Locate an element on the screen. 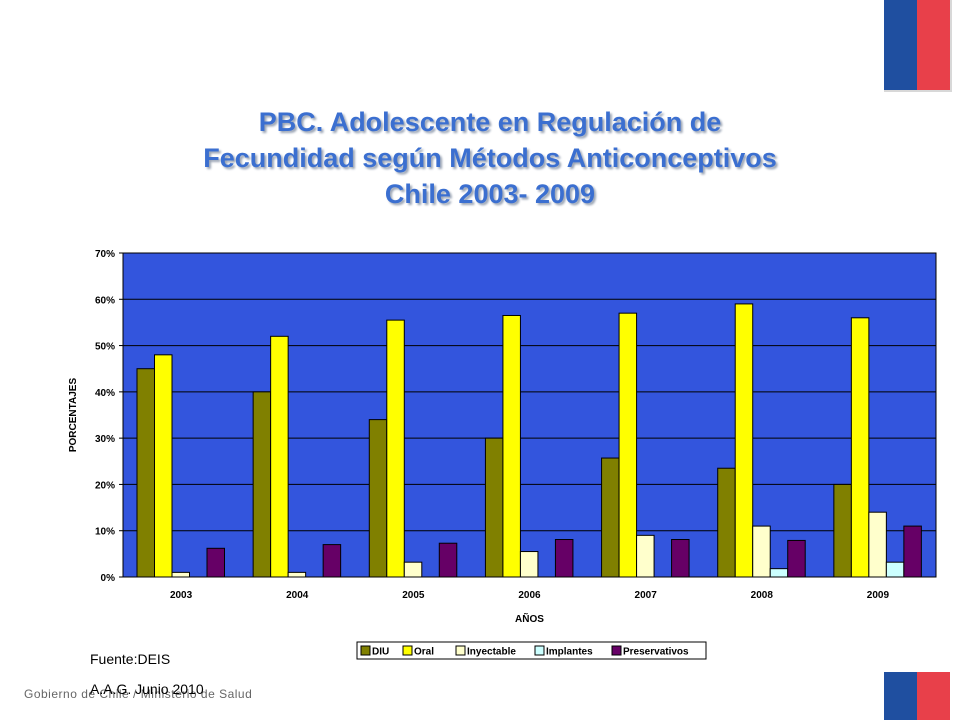  y-tick-label: 70% is located at coordinates (105, 254).